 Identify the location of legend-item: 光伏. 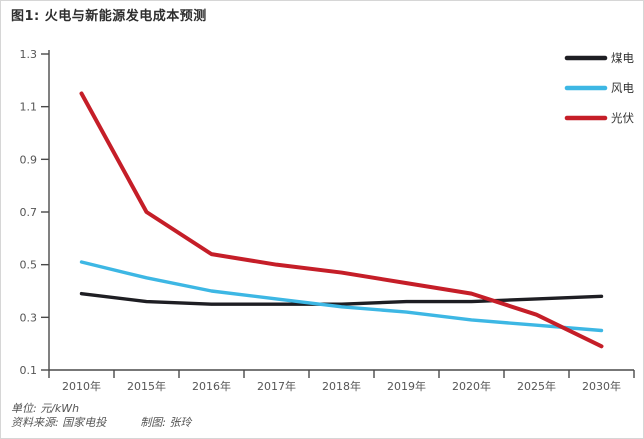
(599, 118).